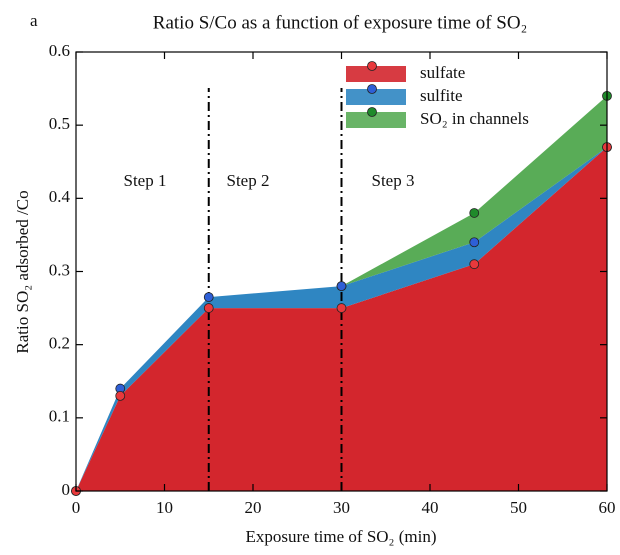 The image size is (620, 555). Describe the element at coordinates (60, 196) in the screenshot. I see `y-tick-label: 0.4` at that location.